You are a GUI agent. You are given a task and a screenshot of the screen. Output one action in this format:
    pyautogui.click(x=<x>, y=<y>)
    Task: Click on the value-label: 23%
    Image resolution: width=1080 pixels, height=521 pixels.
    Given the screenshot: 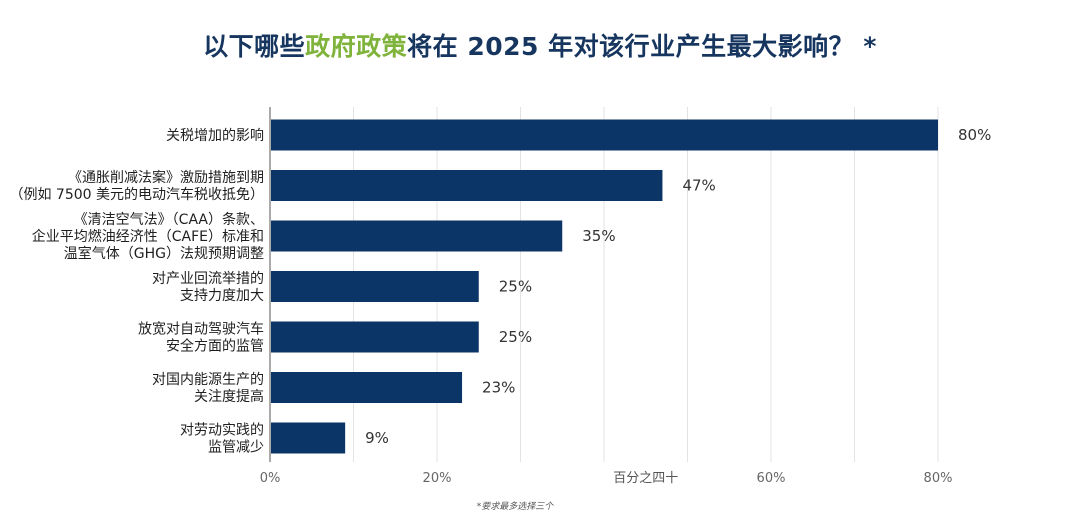 What is the action you would take?
    pyautogui.click(x=498, y=388)
    